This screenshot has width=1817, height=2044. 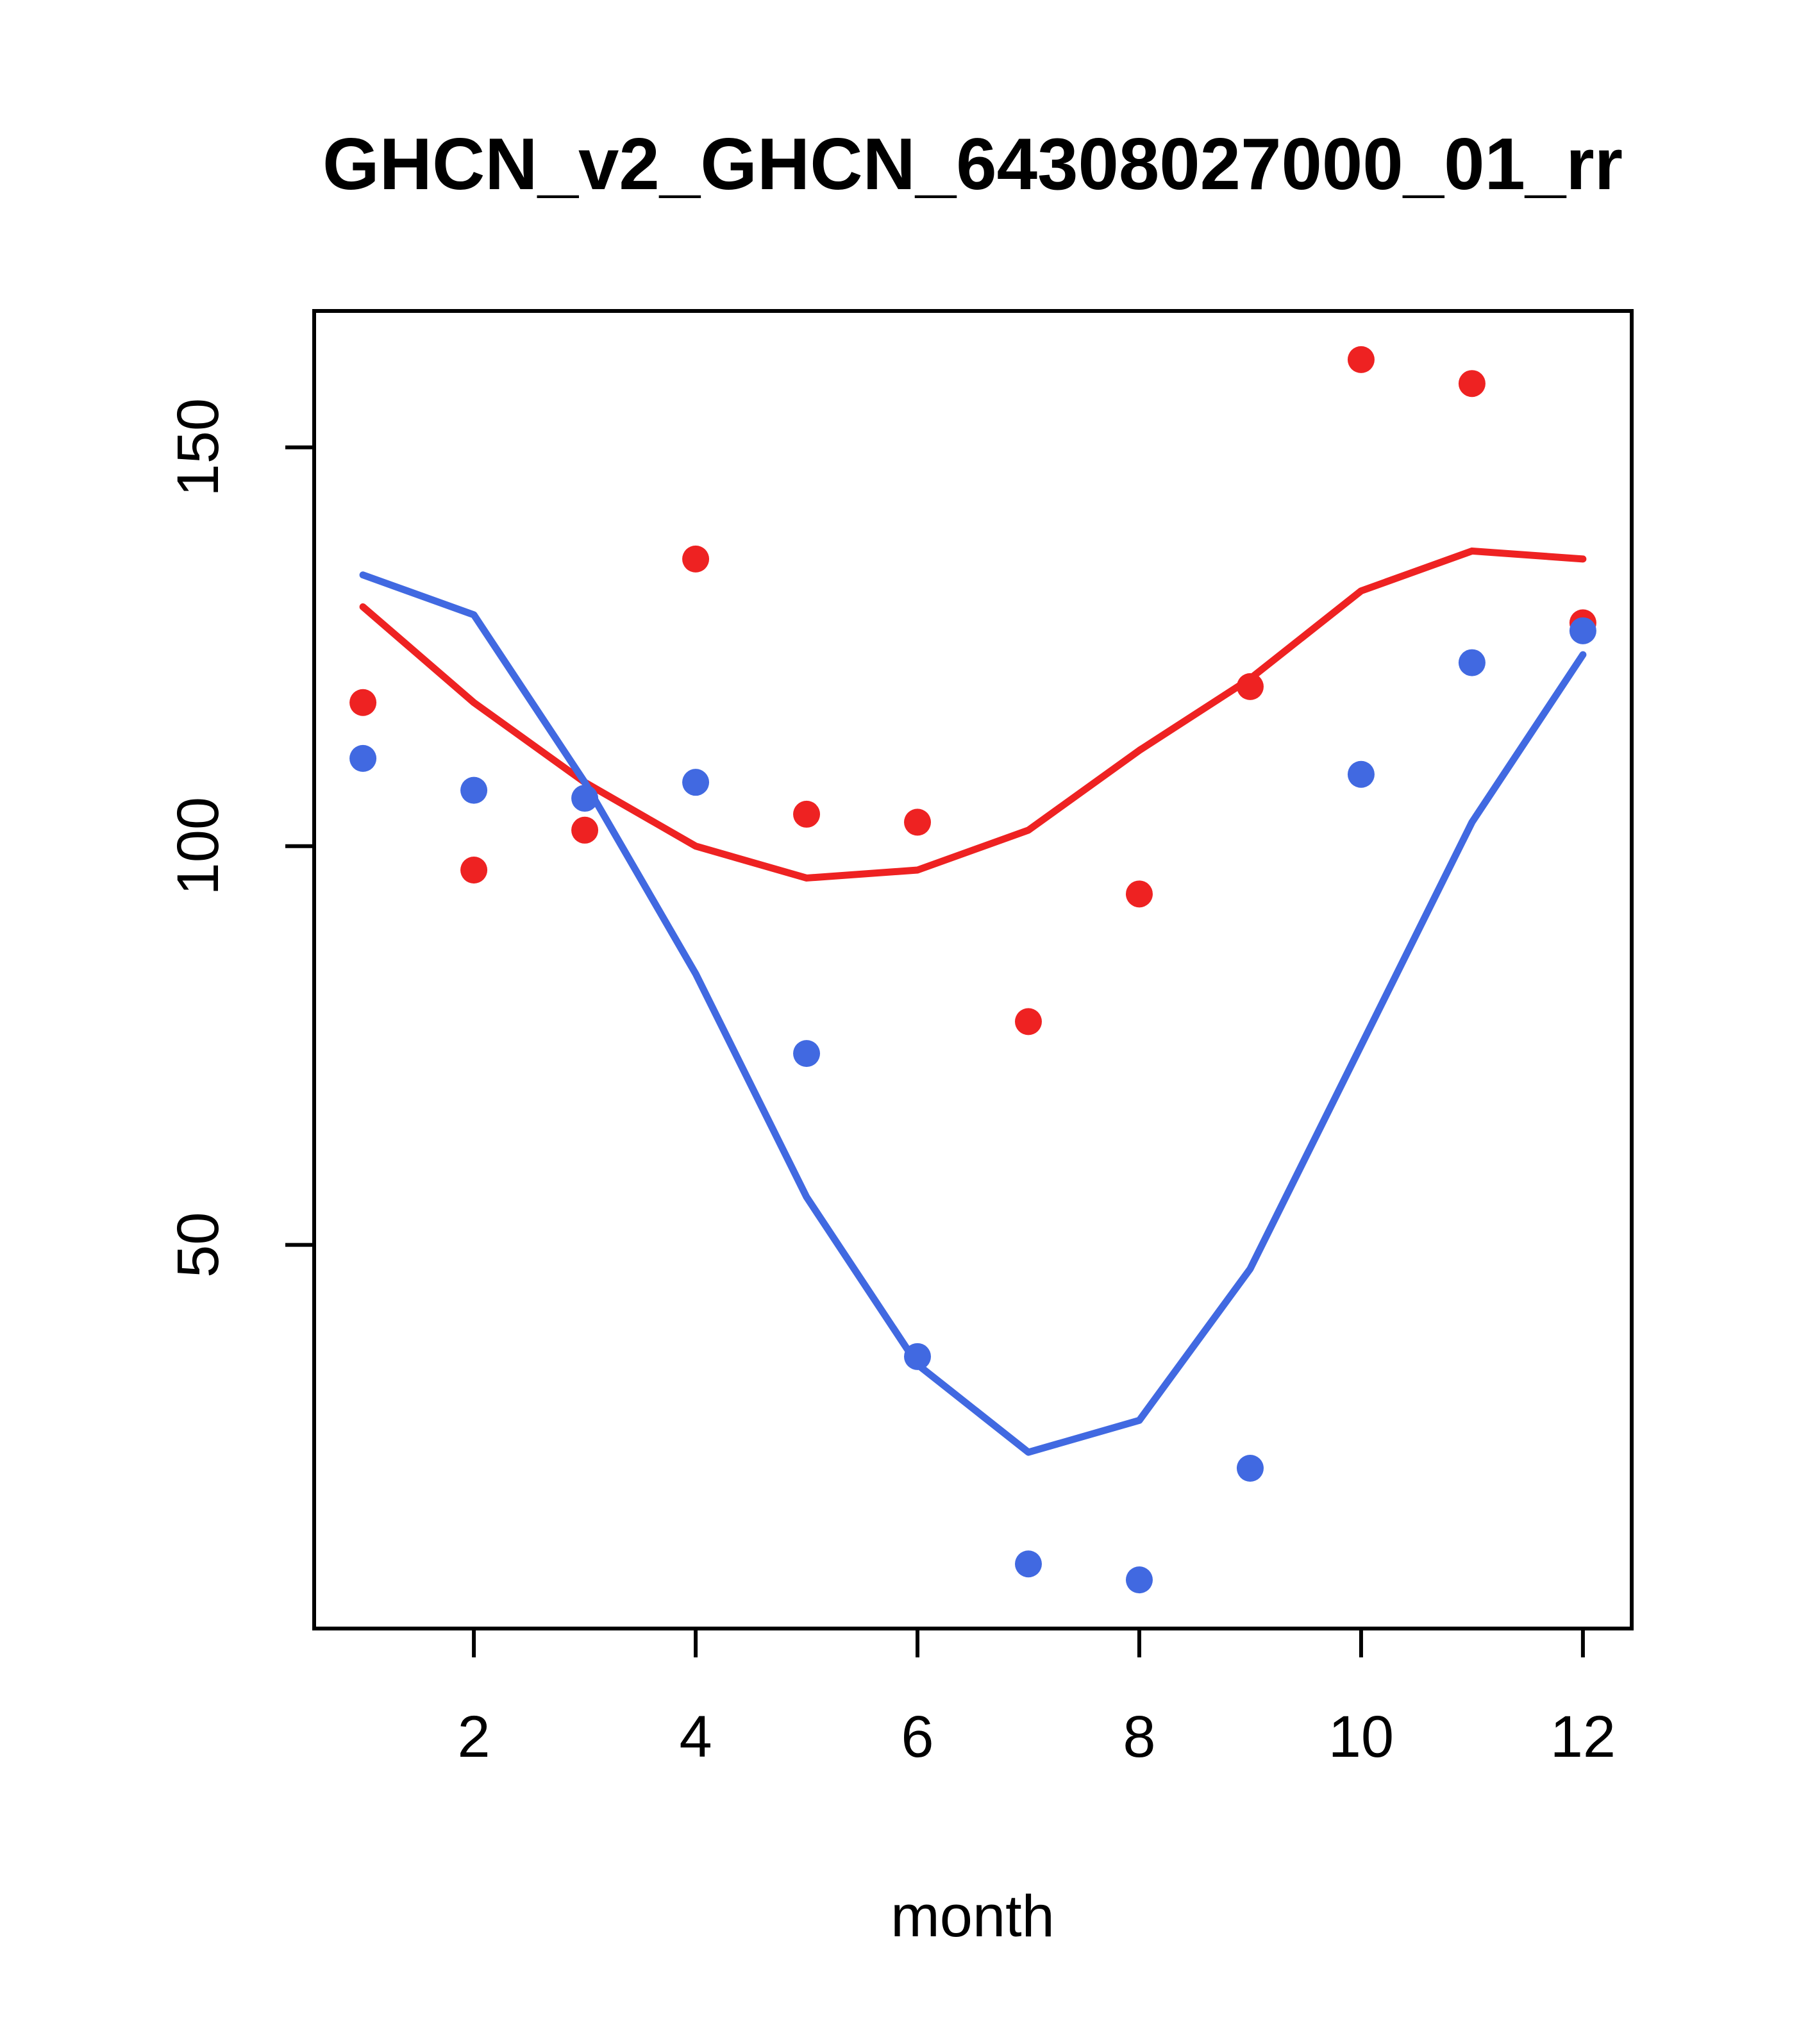 What do you see at coordinates (973, 1917) in the screenshot?
I see `x-axis-label: month` at bounding box center [973, 1917].